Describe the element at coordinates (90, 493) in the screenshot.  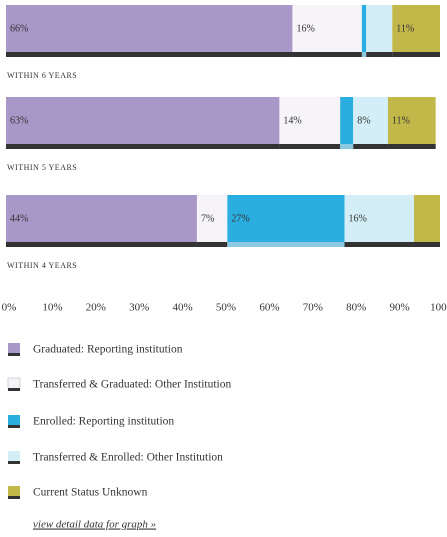
I see `legend-label: Current Status Unknown` at that location.